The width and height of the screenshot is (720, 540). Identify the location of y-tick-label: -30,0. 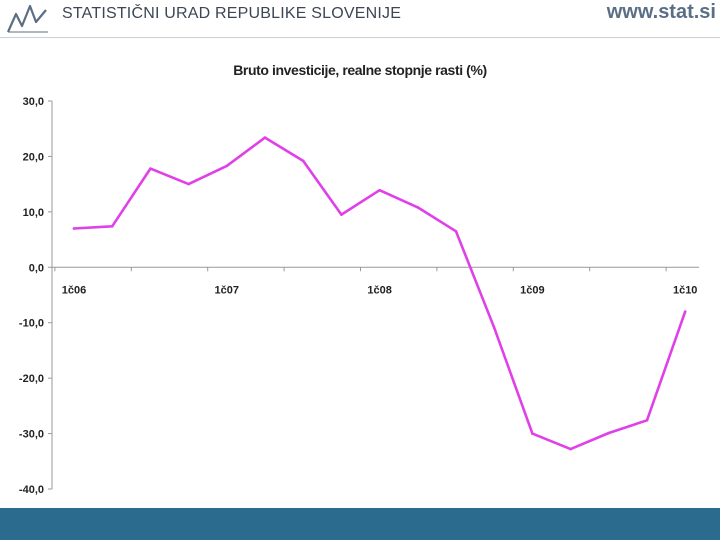
(31, 435).